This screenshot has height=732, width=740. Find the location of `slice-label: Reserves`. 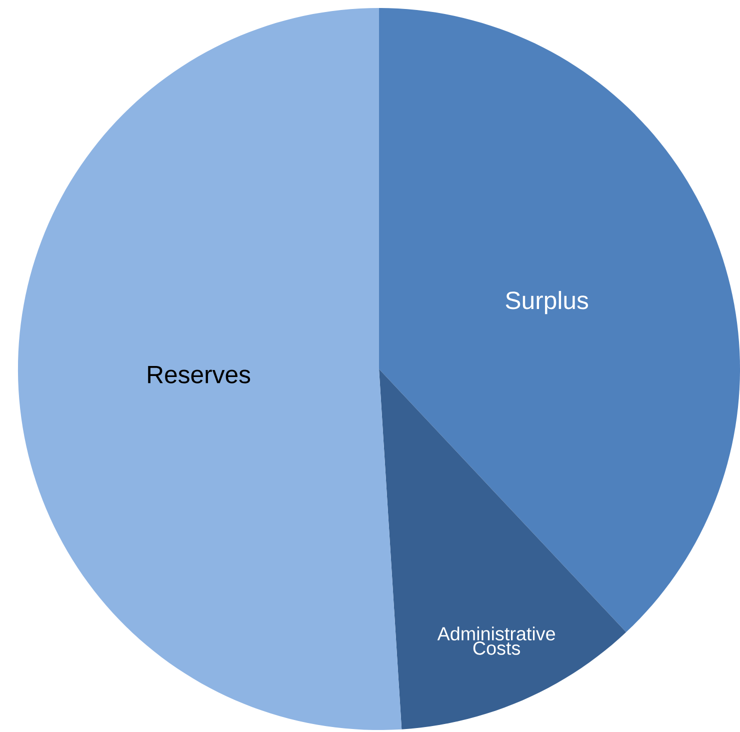

slice-label: Reserves is located at coordinates (199, 375).